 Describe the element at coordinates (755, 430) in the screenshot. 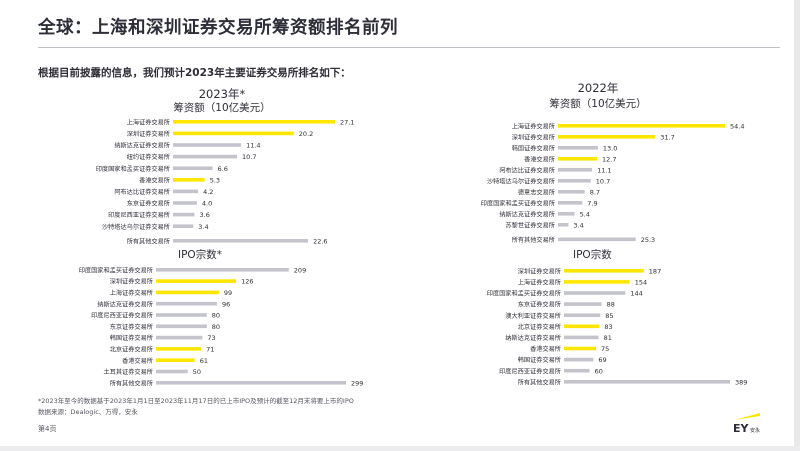

I see `logo-subtext: 安永` at that location.